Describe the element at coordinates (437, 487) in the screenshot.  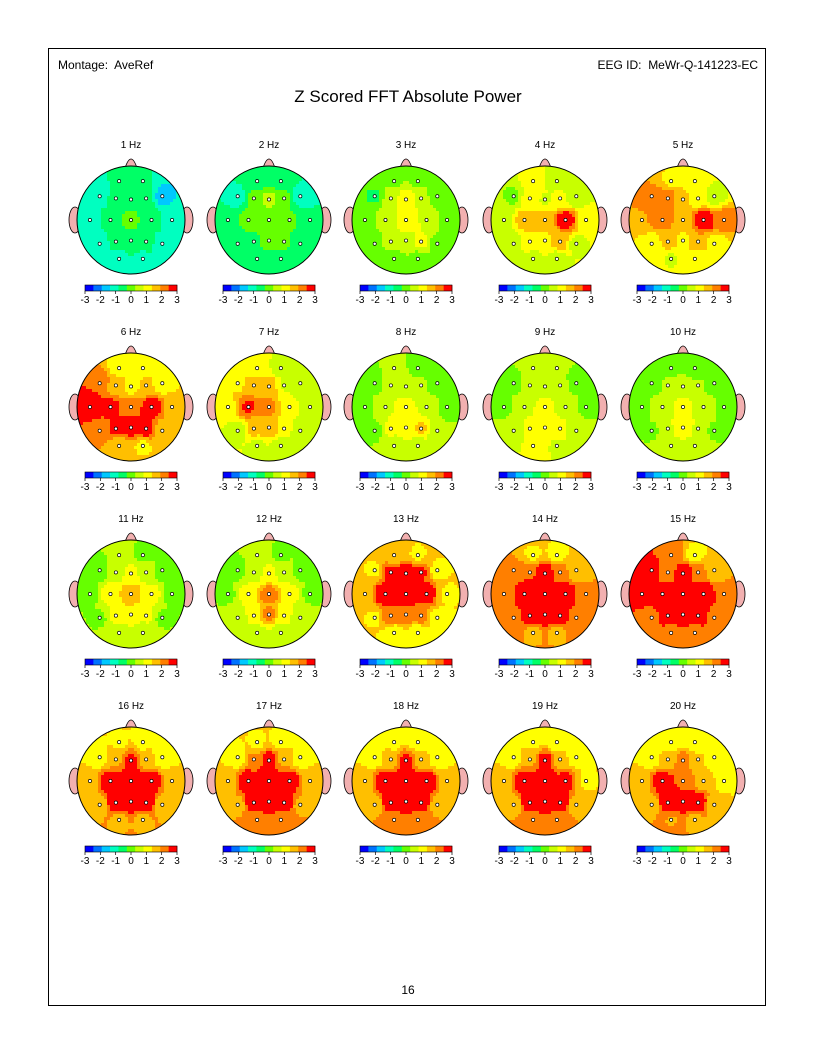
I see `colorbar-tick-label: 2` at that location.